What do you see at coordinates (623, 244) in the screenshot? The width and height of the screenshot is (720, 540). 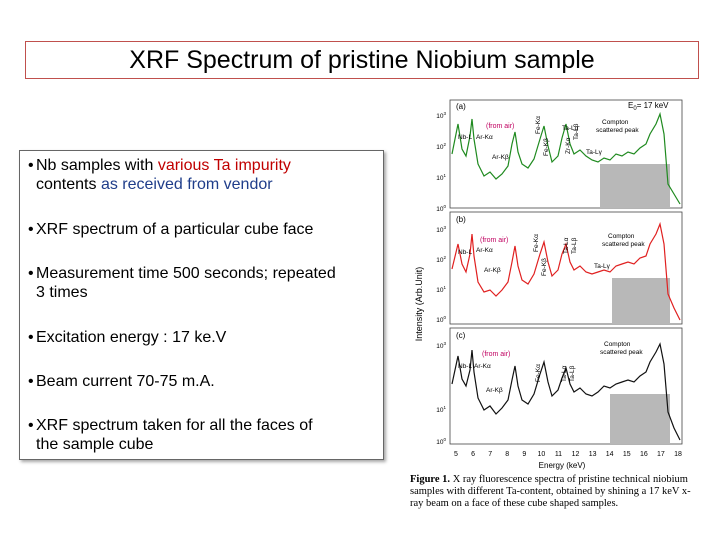 I see `panel-b-compton-sub: scattered peak` at bounding box center [623, 244].